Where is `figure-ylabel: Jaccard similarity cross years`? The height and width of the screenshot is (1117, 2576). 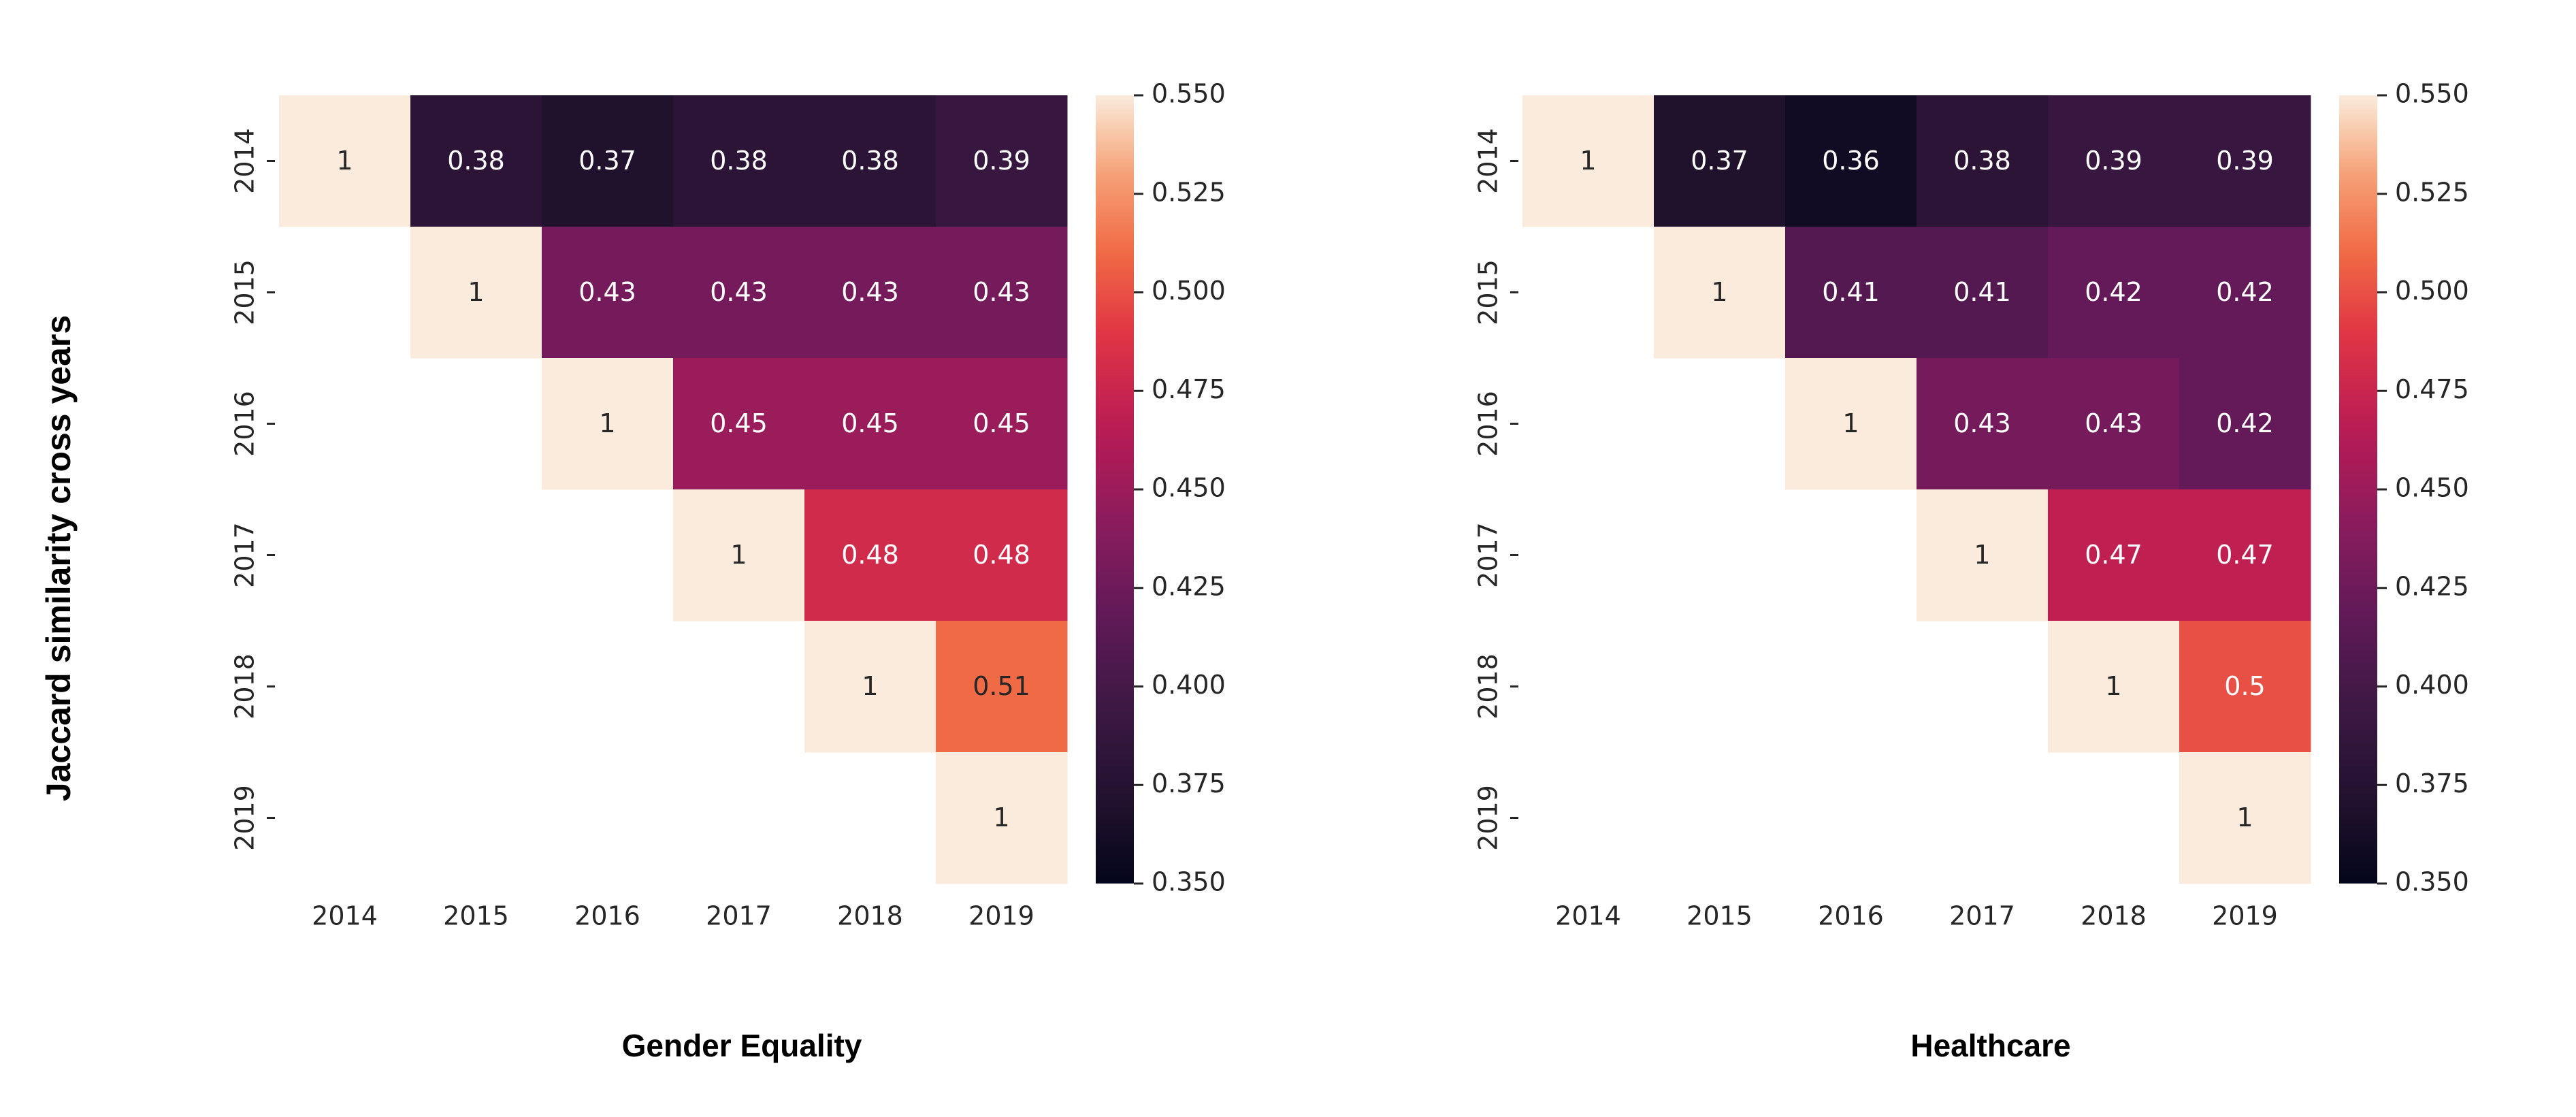
figure-ylabel: Jaccard similarity cross years is located at coordinates (58, 558).